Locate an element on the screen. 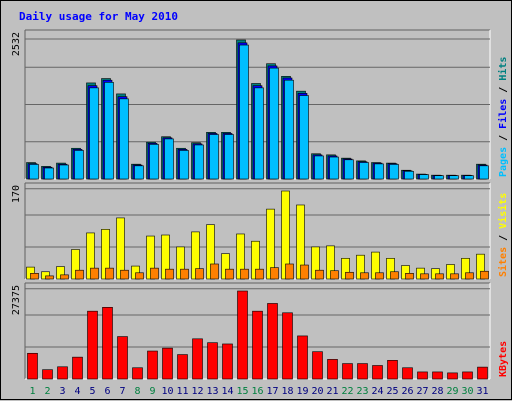  x-tick-day-10: 10 is located at coordinates (167, 391).